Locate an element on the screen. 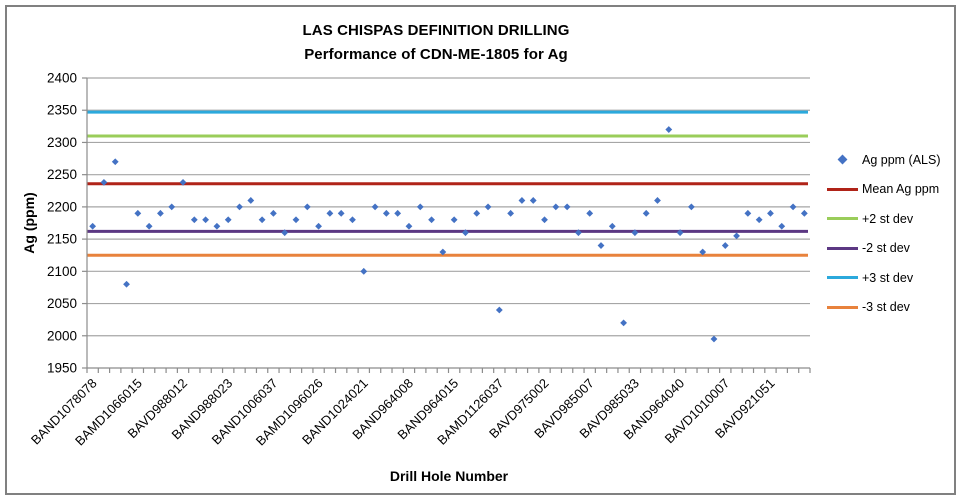 The image size is (962, 503). y-tick-label: 2050 is located at coordinates (62, 303).